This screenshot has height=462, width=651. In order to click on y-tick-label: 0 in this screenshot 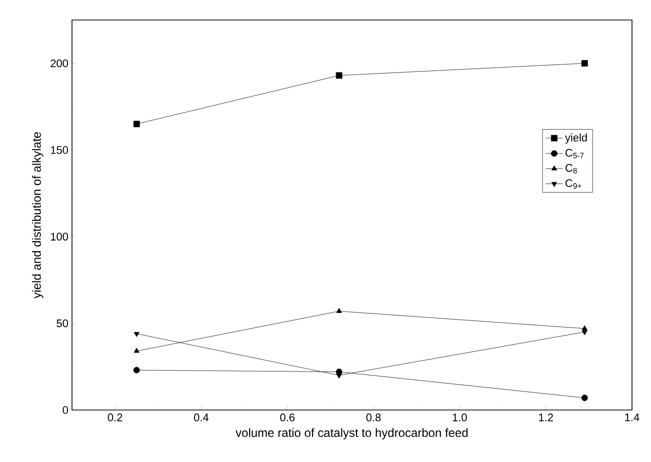, I will do `click(65, 410)`.